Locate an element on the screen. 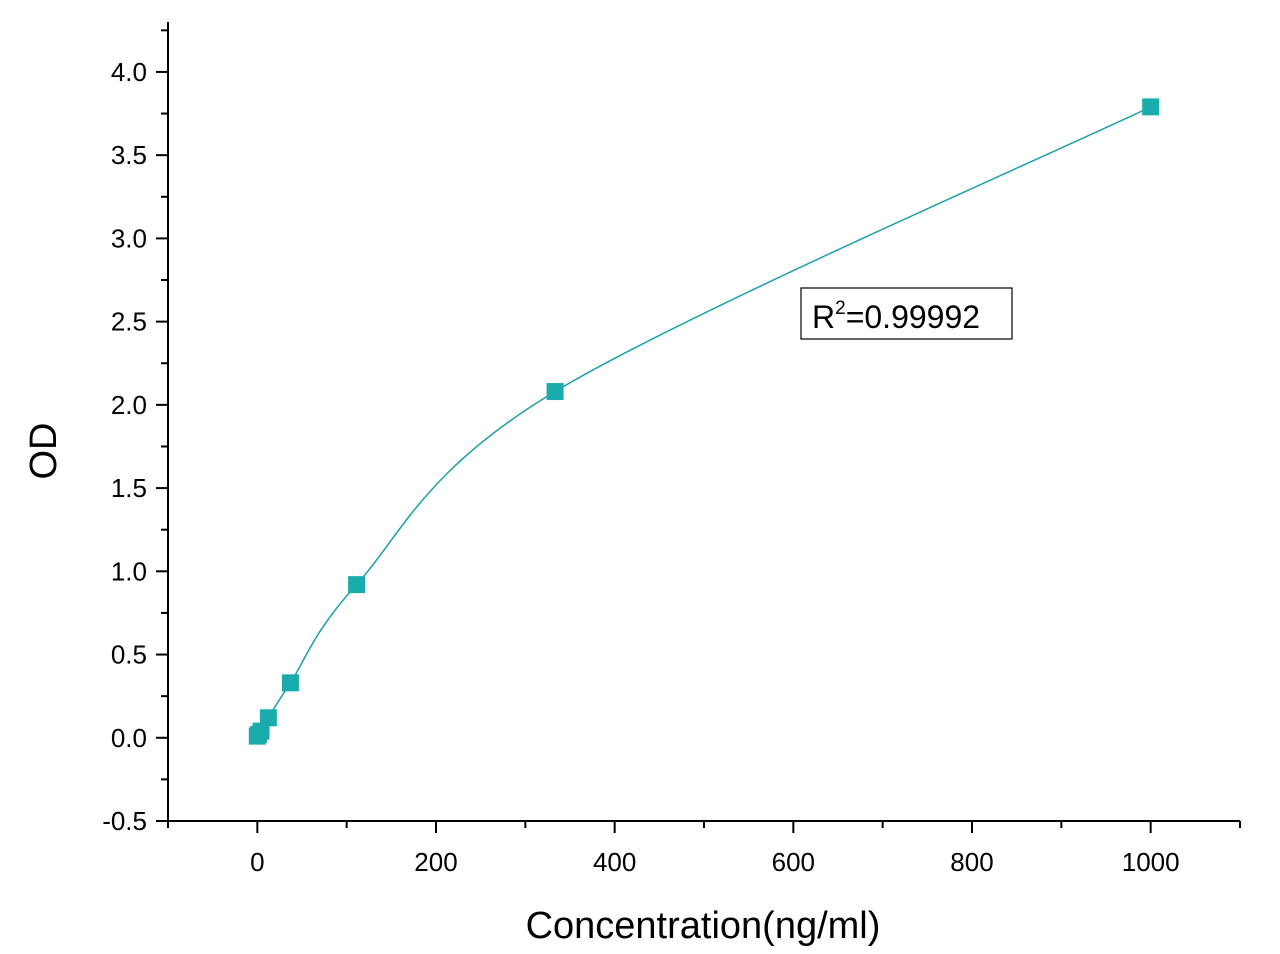 The width and height of the screenshot is (1280, 954). y-tick-label-2: 0.5 is located at coordinates (129, 655).